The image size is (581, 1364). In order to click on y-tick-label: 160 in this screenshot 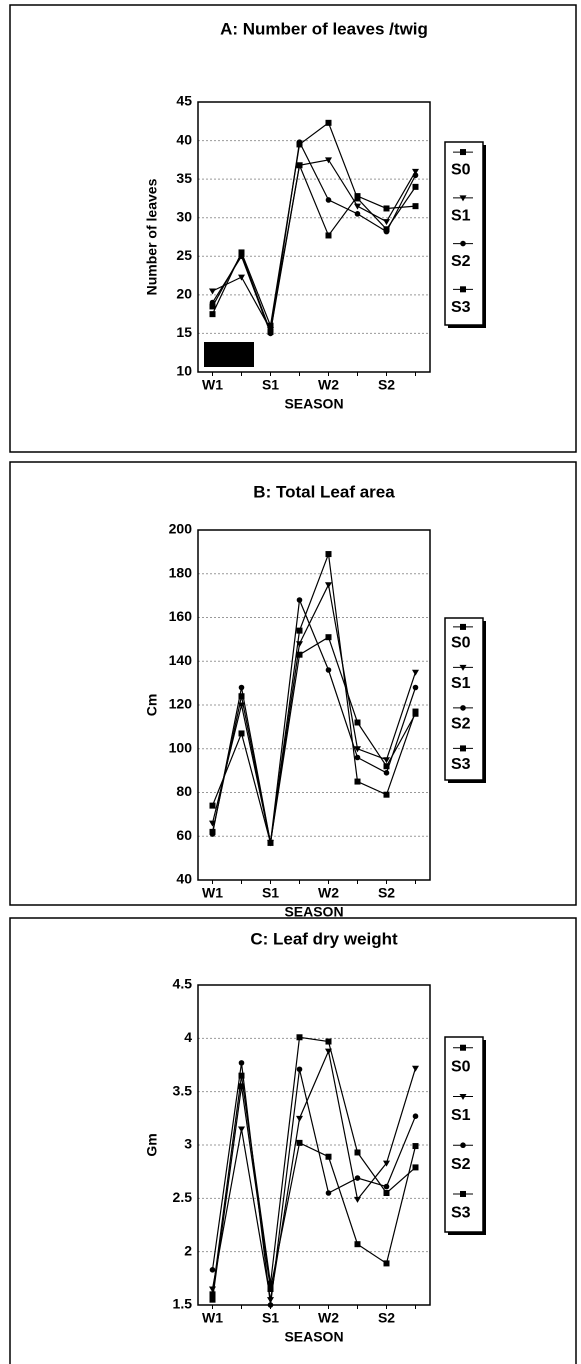, I will do `click(181, 616)`.